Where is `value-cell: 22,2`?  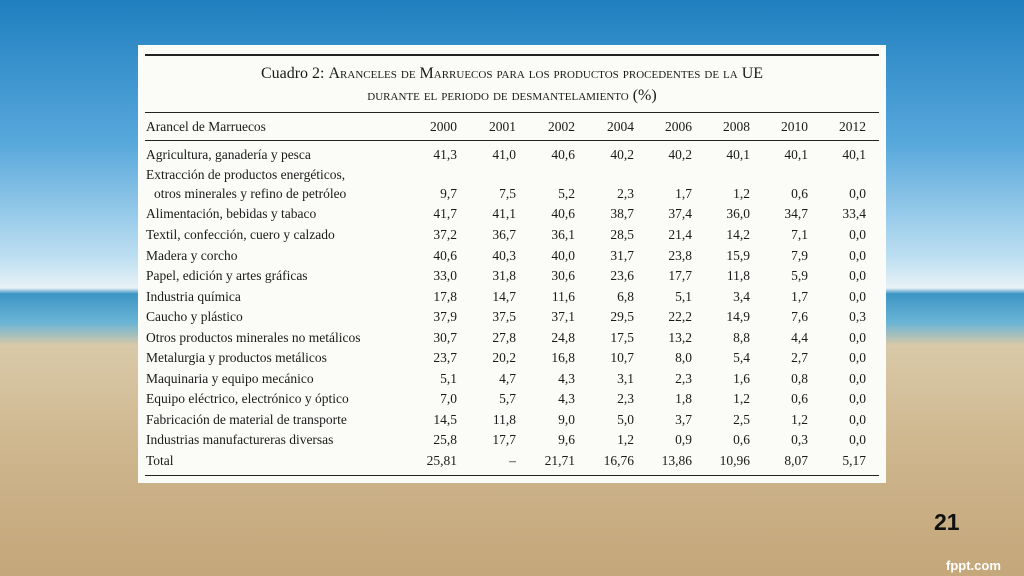
value-cell: 22,2 is located at coordinates (680, 316).